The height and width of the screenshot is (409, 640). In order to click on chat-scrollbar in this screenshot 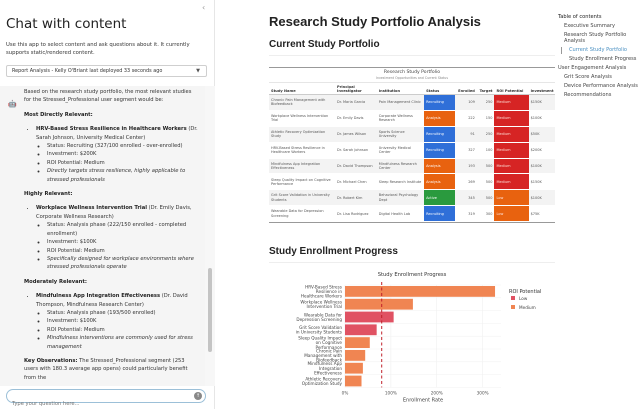, I will do `click(210, 236)`.